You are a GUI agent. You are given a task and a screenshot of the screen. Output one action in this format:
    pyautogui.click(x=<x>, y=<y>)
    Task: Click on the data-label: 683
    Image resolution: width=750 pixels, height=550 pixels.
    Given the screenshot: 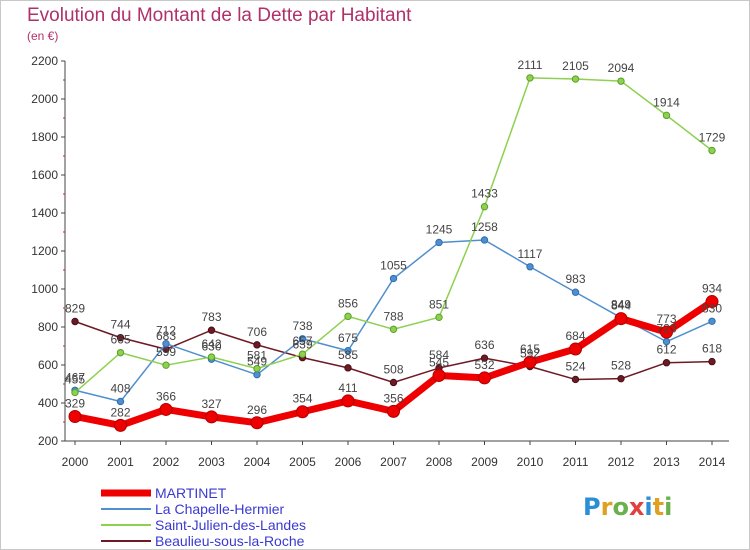 What is the action you would take?
    pyautogui.click(x=166, y=336)
    